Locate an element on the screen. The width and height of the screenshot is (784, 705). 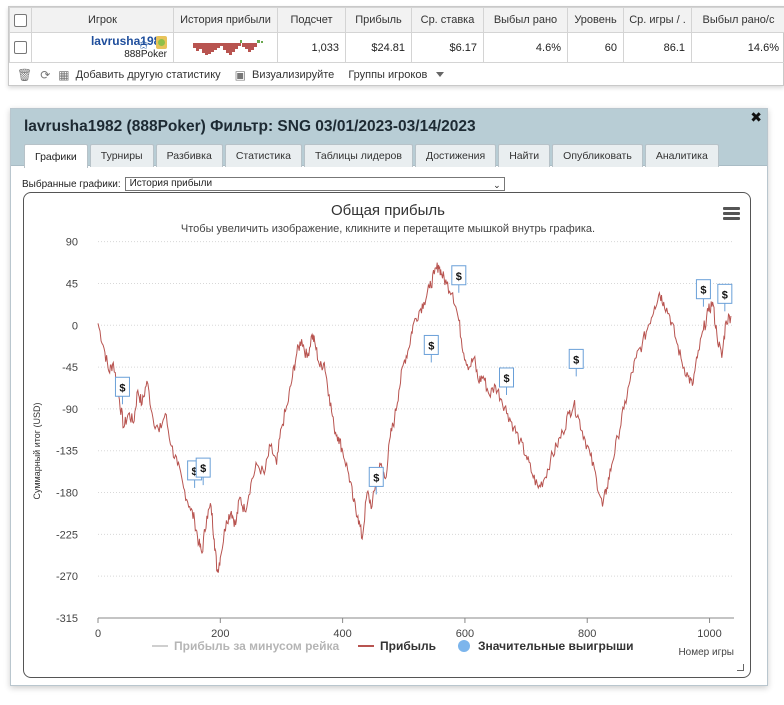
legend-item-net-profit: Прибыль за минусом рейка is located at coordinates (245, 646).